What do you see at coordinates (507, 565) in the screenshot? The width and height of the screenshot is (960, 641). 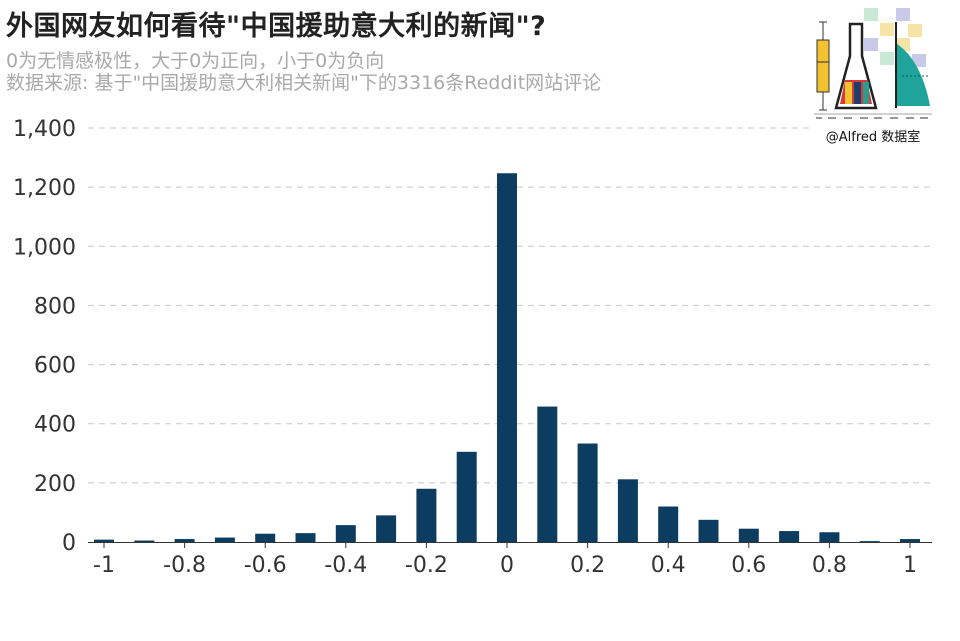 I see `x-tick-label: 0` at bounding box center [507, 565].